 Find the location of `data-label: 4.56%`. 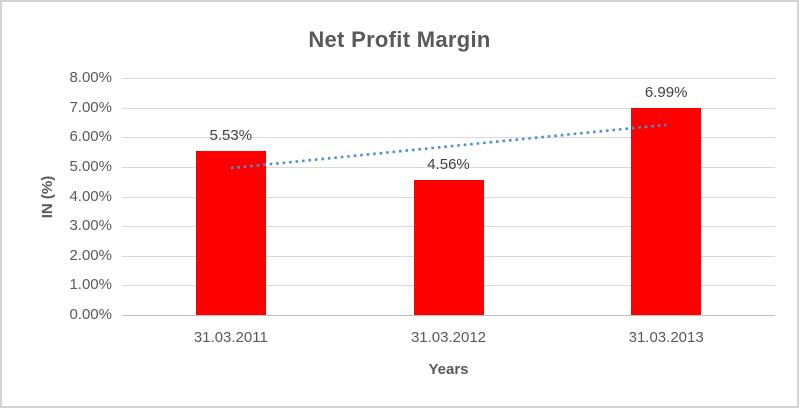

data-label: 4.56% is located at coordinates (448, 164).